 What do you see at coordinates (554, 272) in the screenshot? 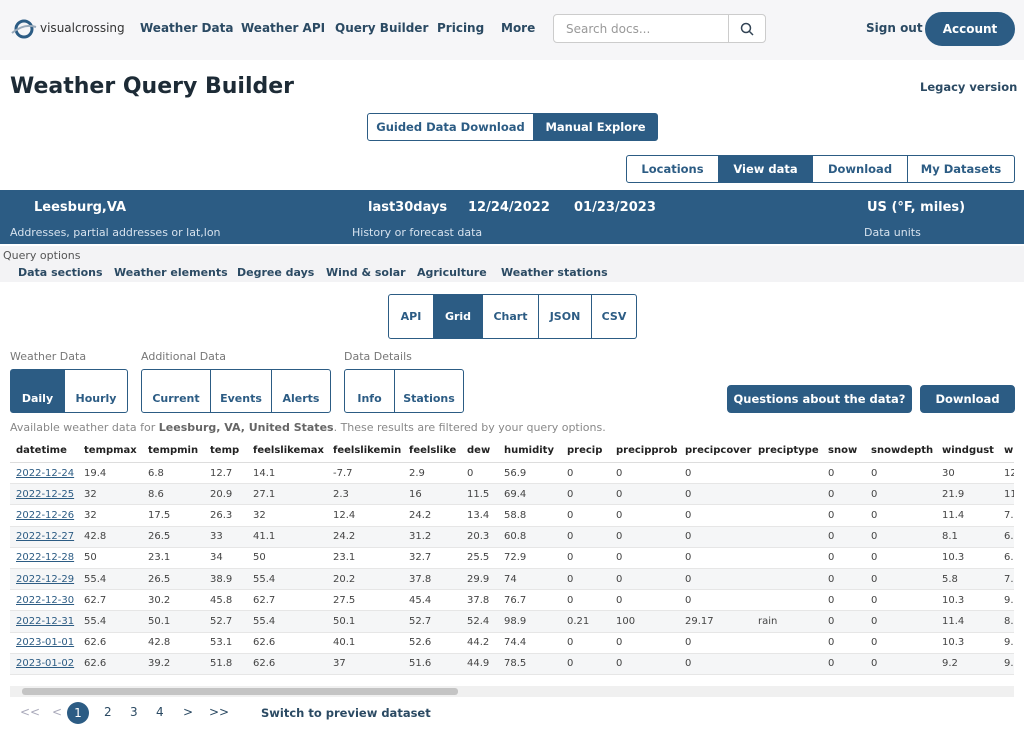
I see `query-option: Weather stations` at bounding box center [554, 272].